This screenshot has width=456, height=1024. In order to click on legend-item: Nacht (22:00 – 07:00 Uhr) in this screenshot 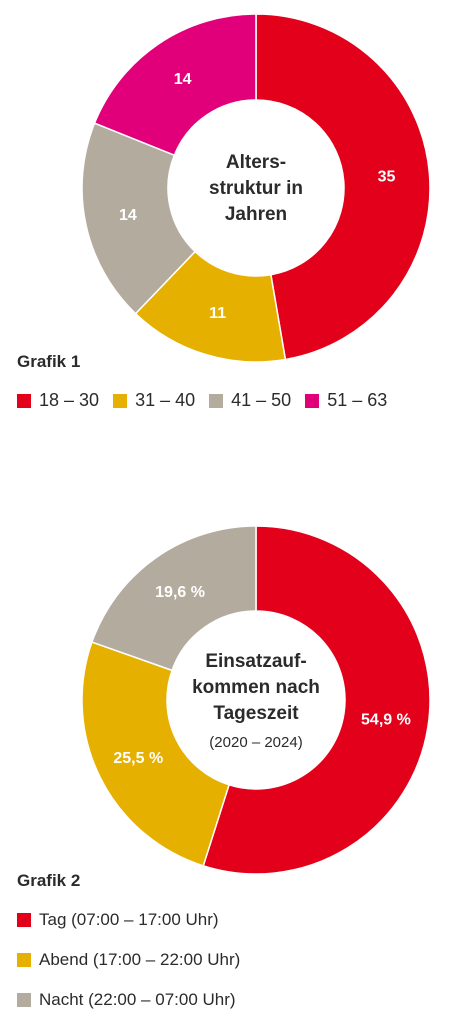, I will do `click(128, 1000)`.